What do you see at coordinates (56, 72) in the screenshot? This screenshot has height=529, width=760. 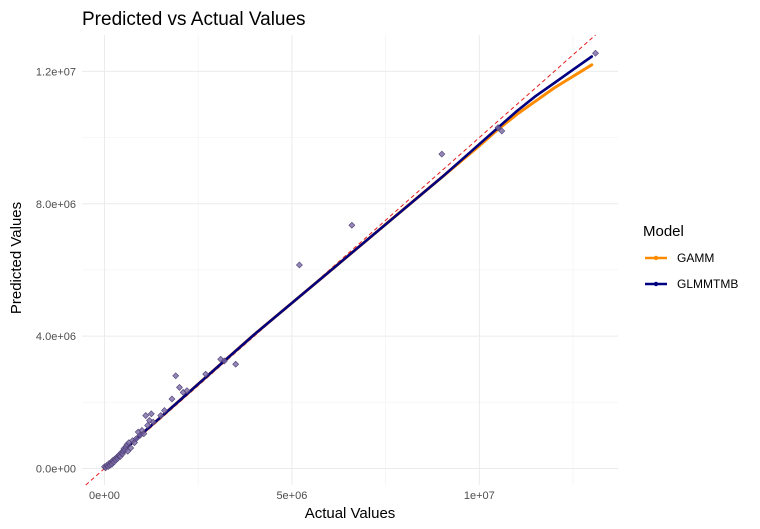 I see `y-tick-label: 1.2e+07` at bounding box center [56, 72].